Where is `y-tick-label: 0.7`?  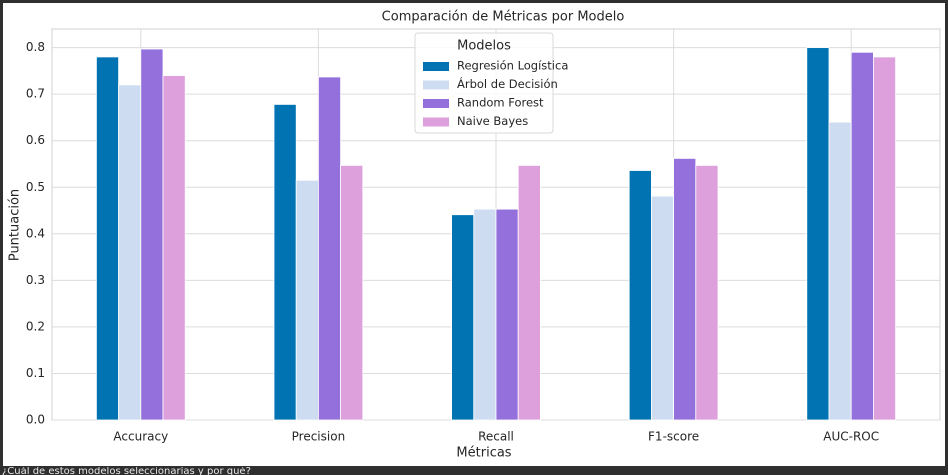
y-tick-label: 0.7 is located at coordinates (35, 94).